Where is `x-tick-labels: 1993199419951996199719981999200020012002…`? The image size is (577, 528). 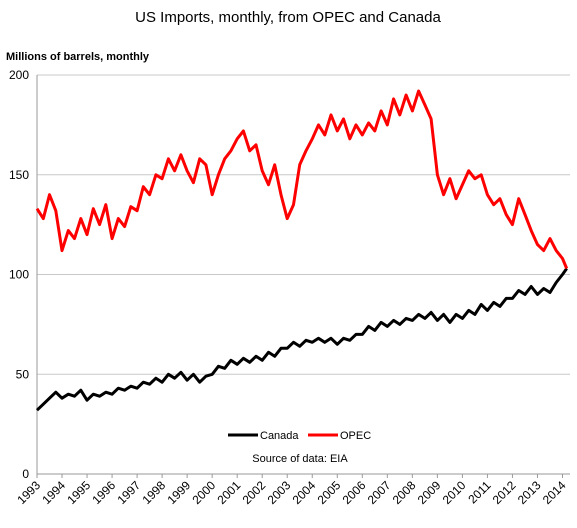 x-tick-labels: 1993199419951996199719981999200020012002… is located at coordinates (291, 490).